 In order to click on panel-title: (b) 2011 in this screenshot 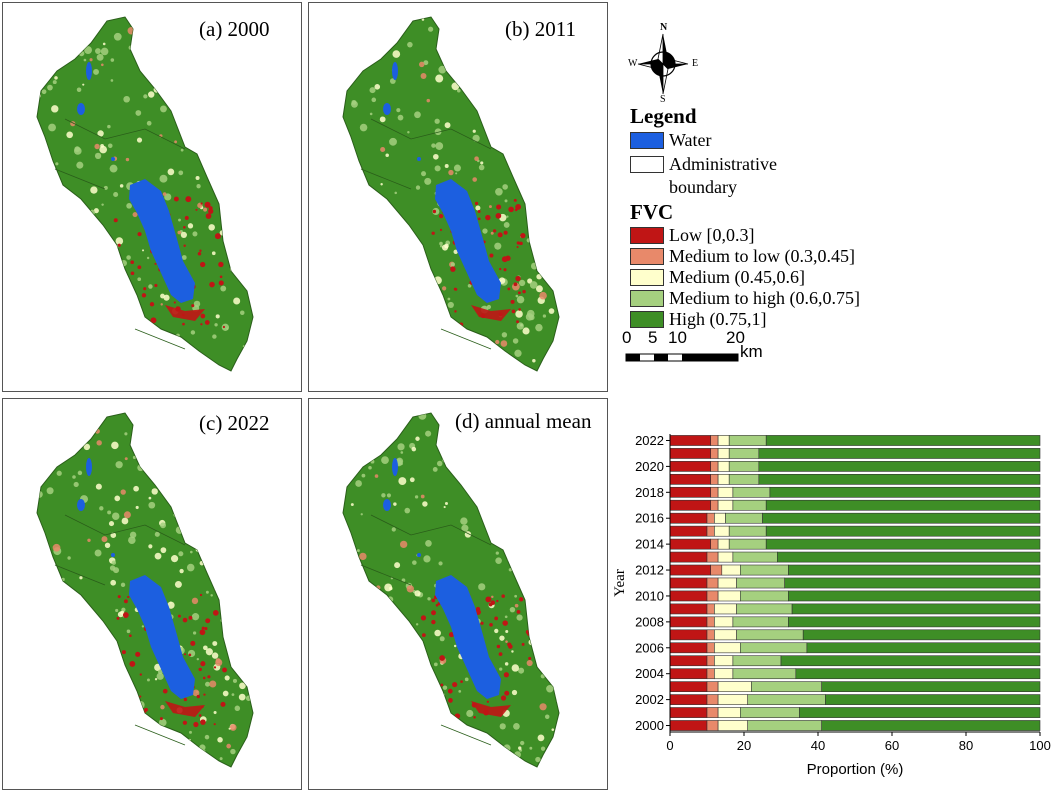, I will do `click(540, 29)`.